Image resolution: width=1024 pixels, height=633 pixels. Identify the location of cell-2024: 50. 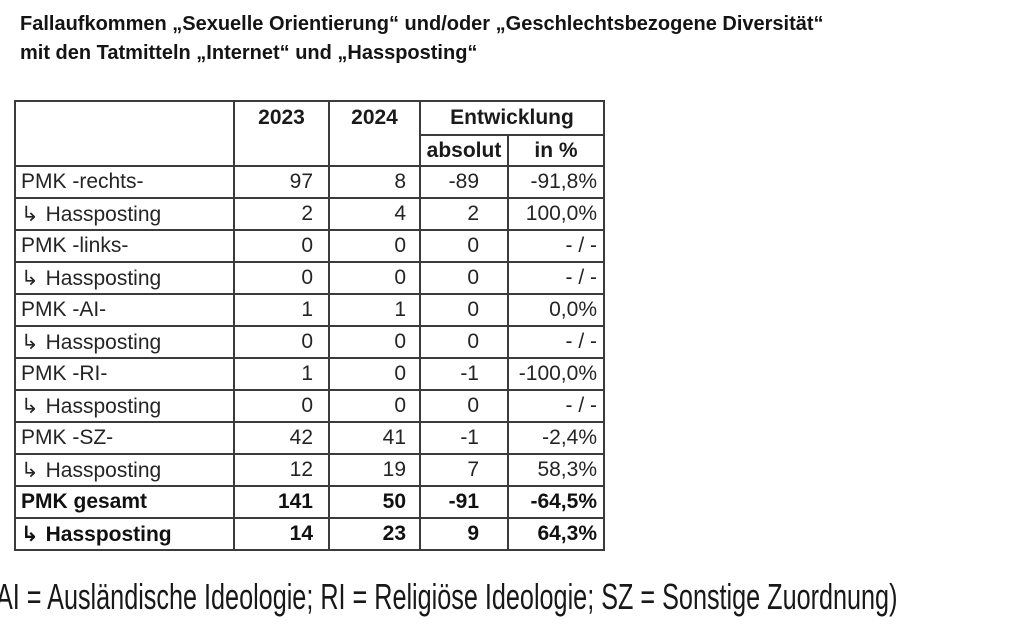
(374, 502).